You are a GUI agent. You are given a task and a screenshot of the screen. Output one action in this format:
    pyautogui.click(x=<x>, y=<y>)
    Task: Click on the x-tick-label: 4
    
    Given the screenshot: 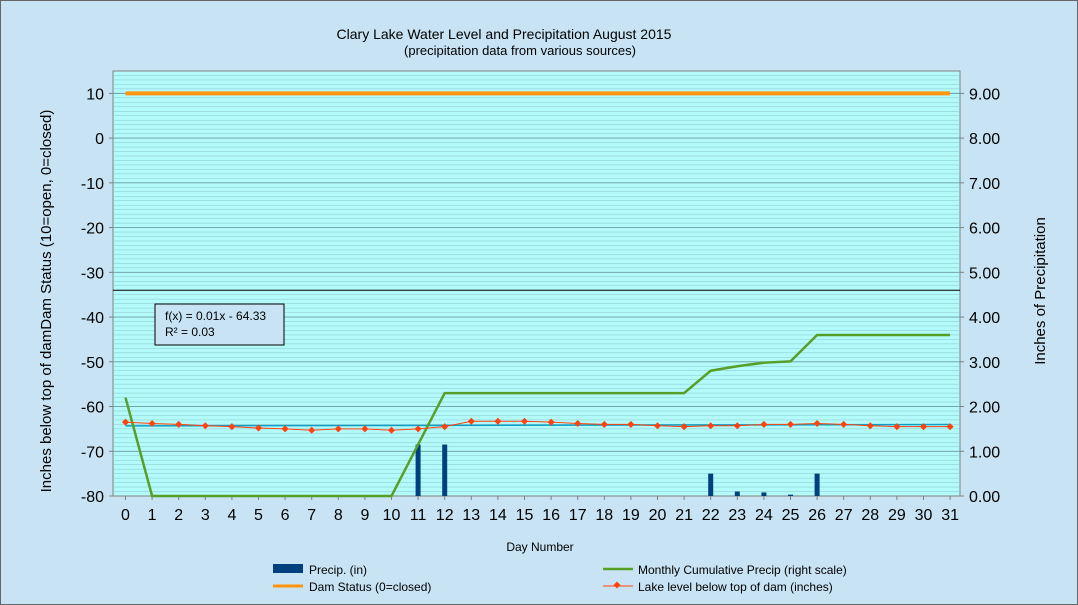 What is the action you would take?
    pyautogui.click(x=231, y=515)
    